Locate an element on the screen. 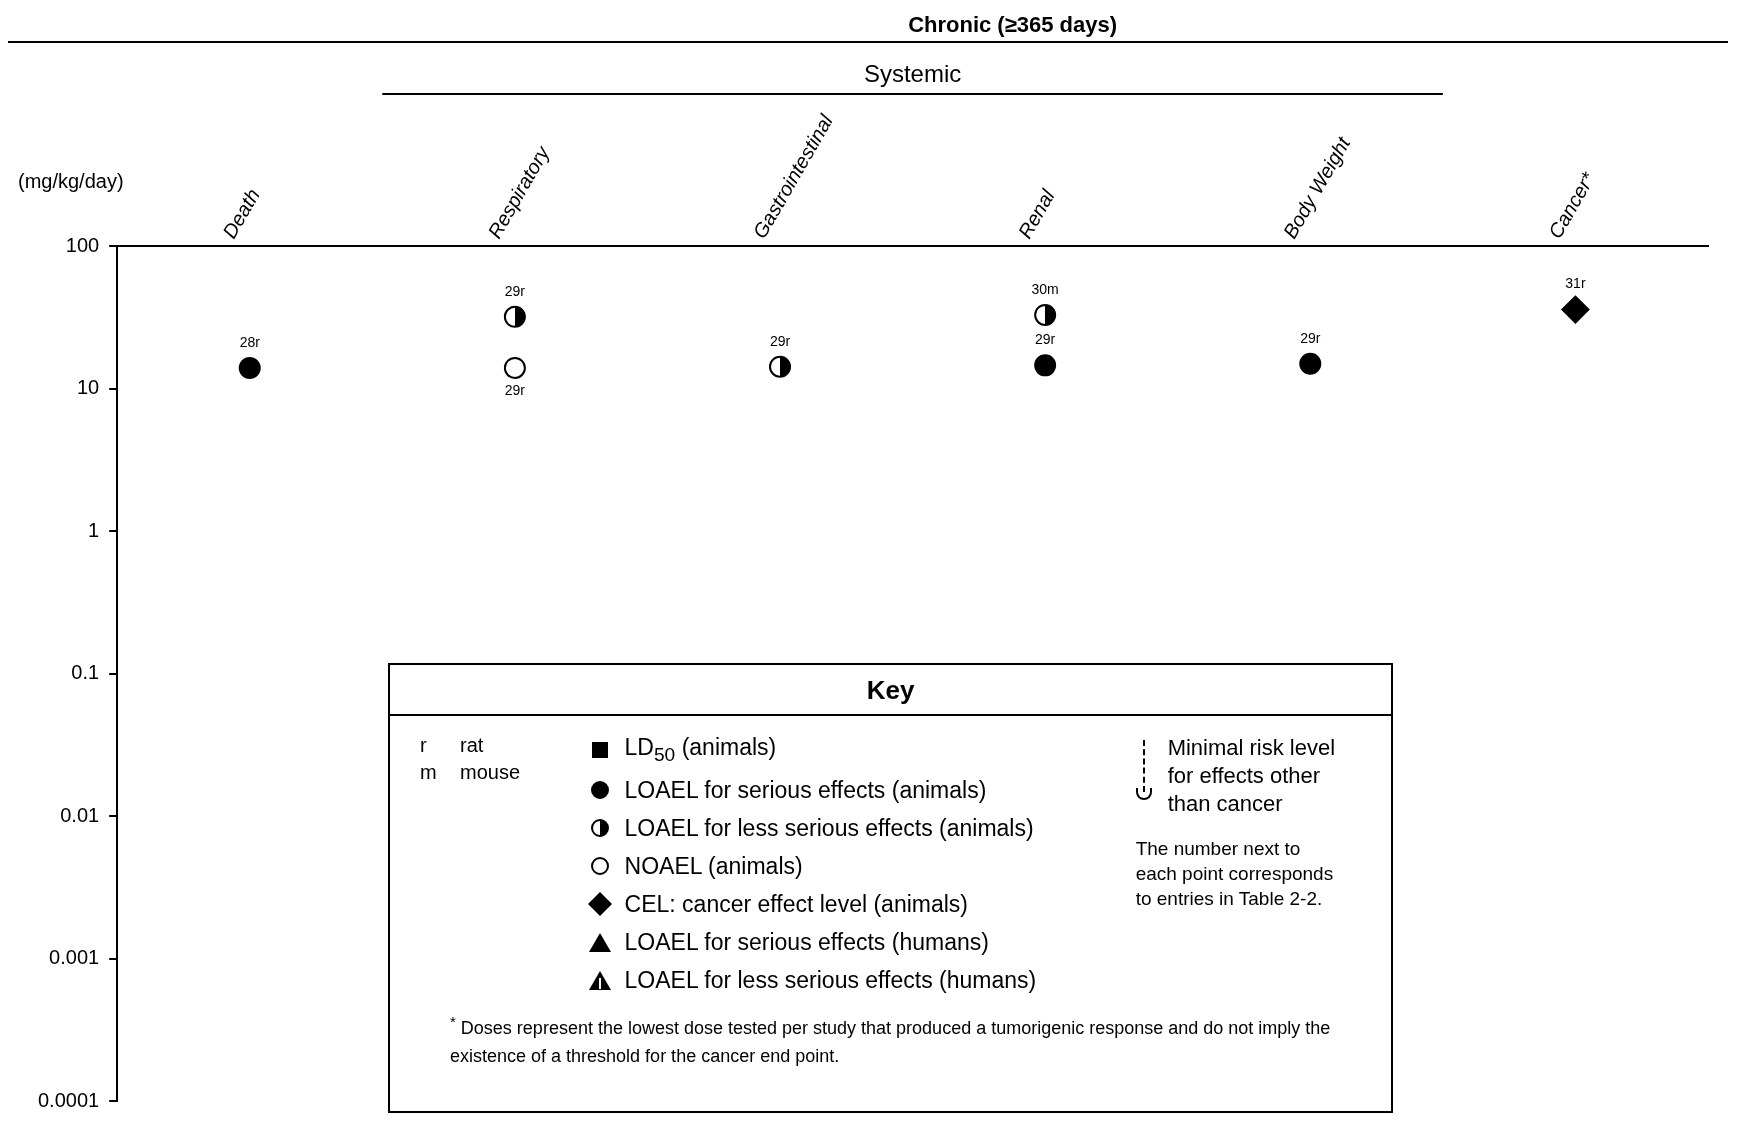  y-tick-label: 0.001 is located at coordinates (74, 957).